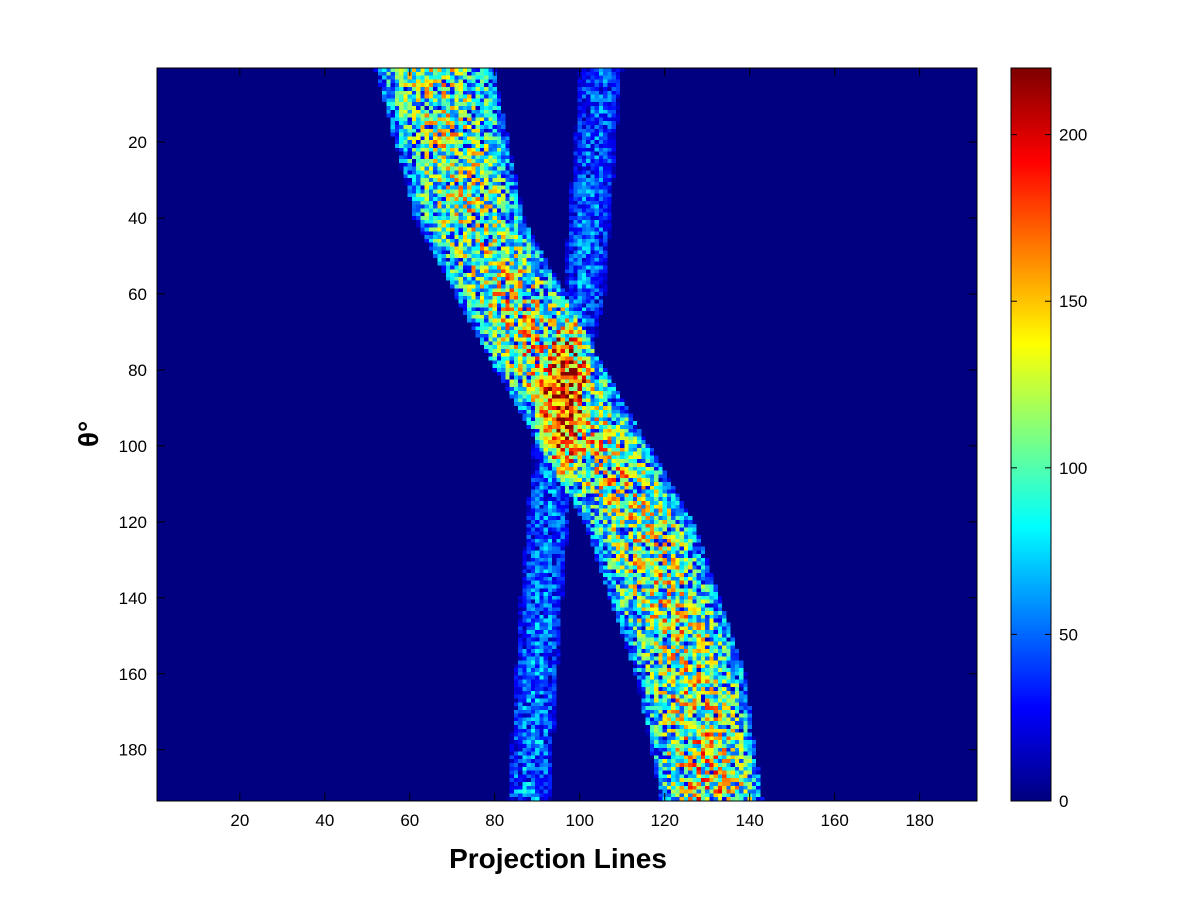 Image resolution: width=1200 pixels, height=901 pixels. Describe the element at coordinates (494, 820) in the screenshot. I see `x-tick-label: 80` at that location.